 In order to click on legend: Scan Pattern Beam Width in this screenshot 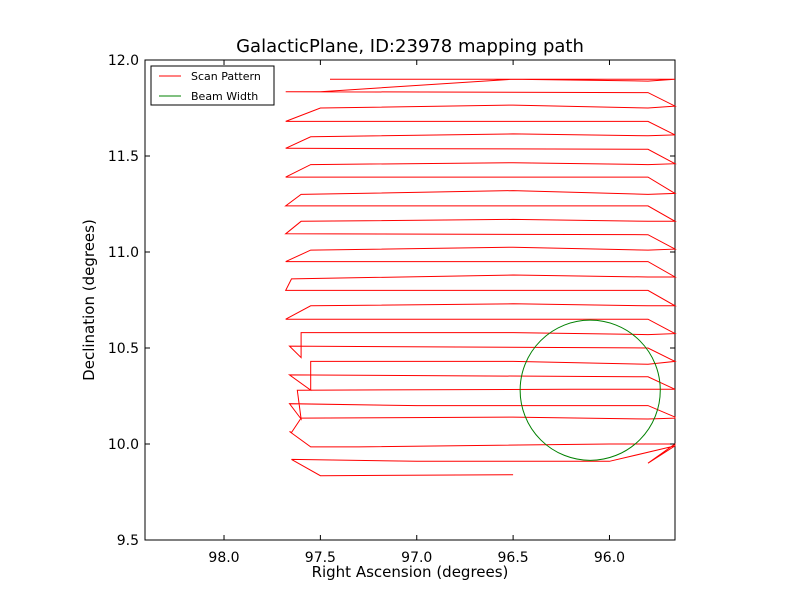, I will do `click(212, 85)`.